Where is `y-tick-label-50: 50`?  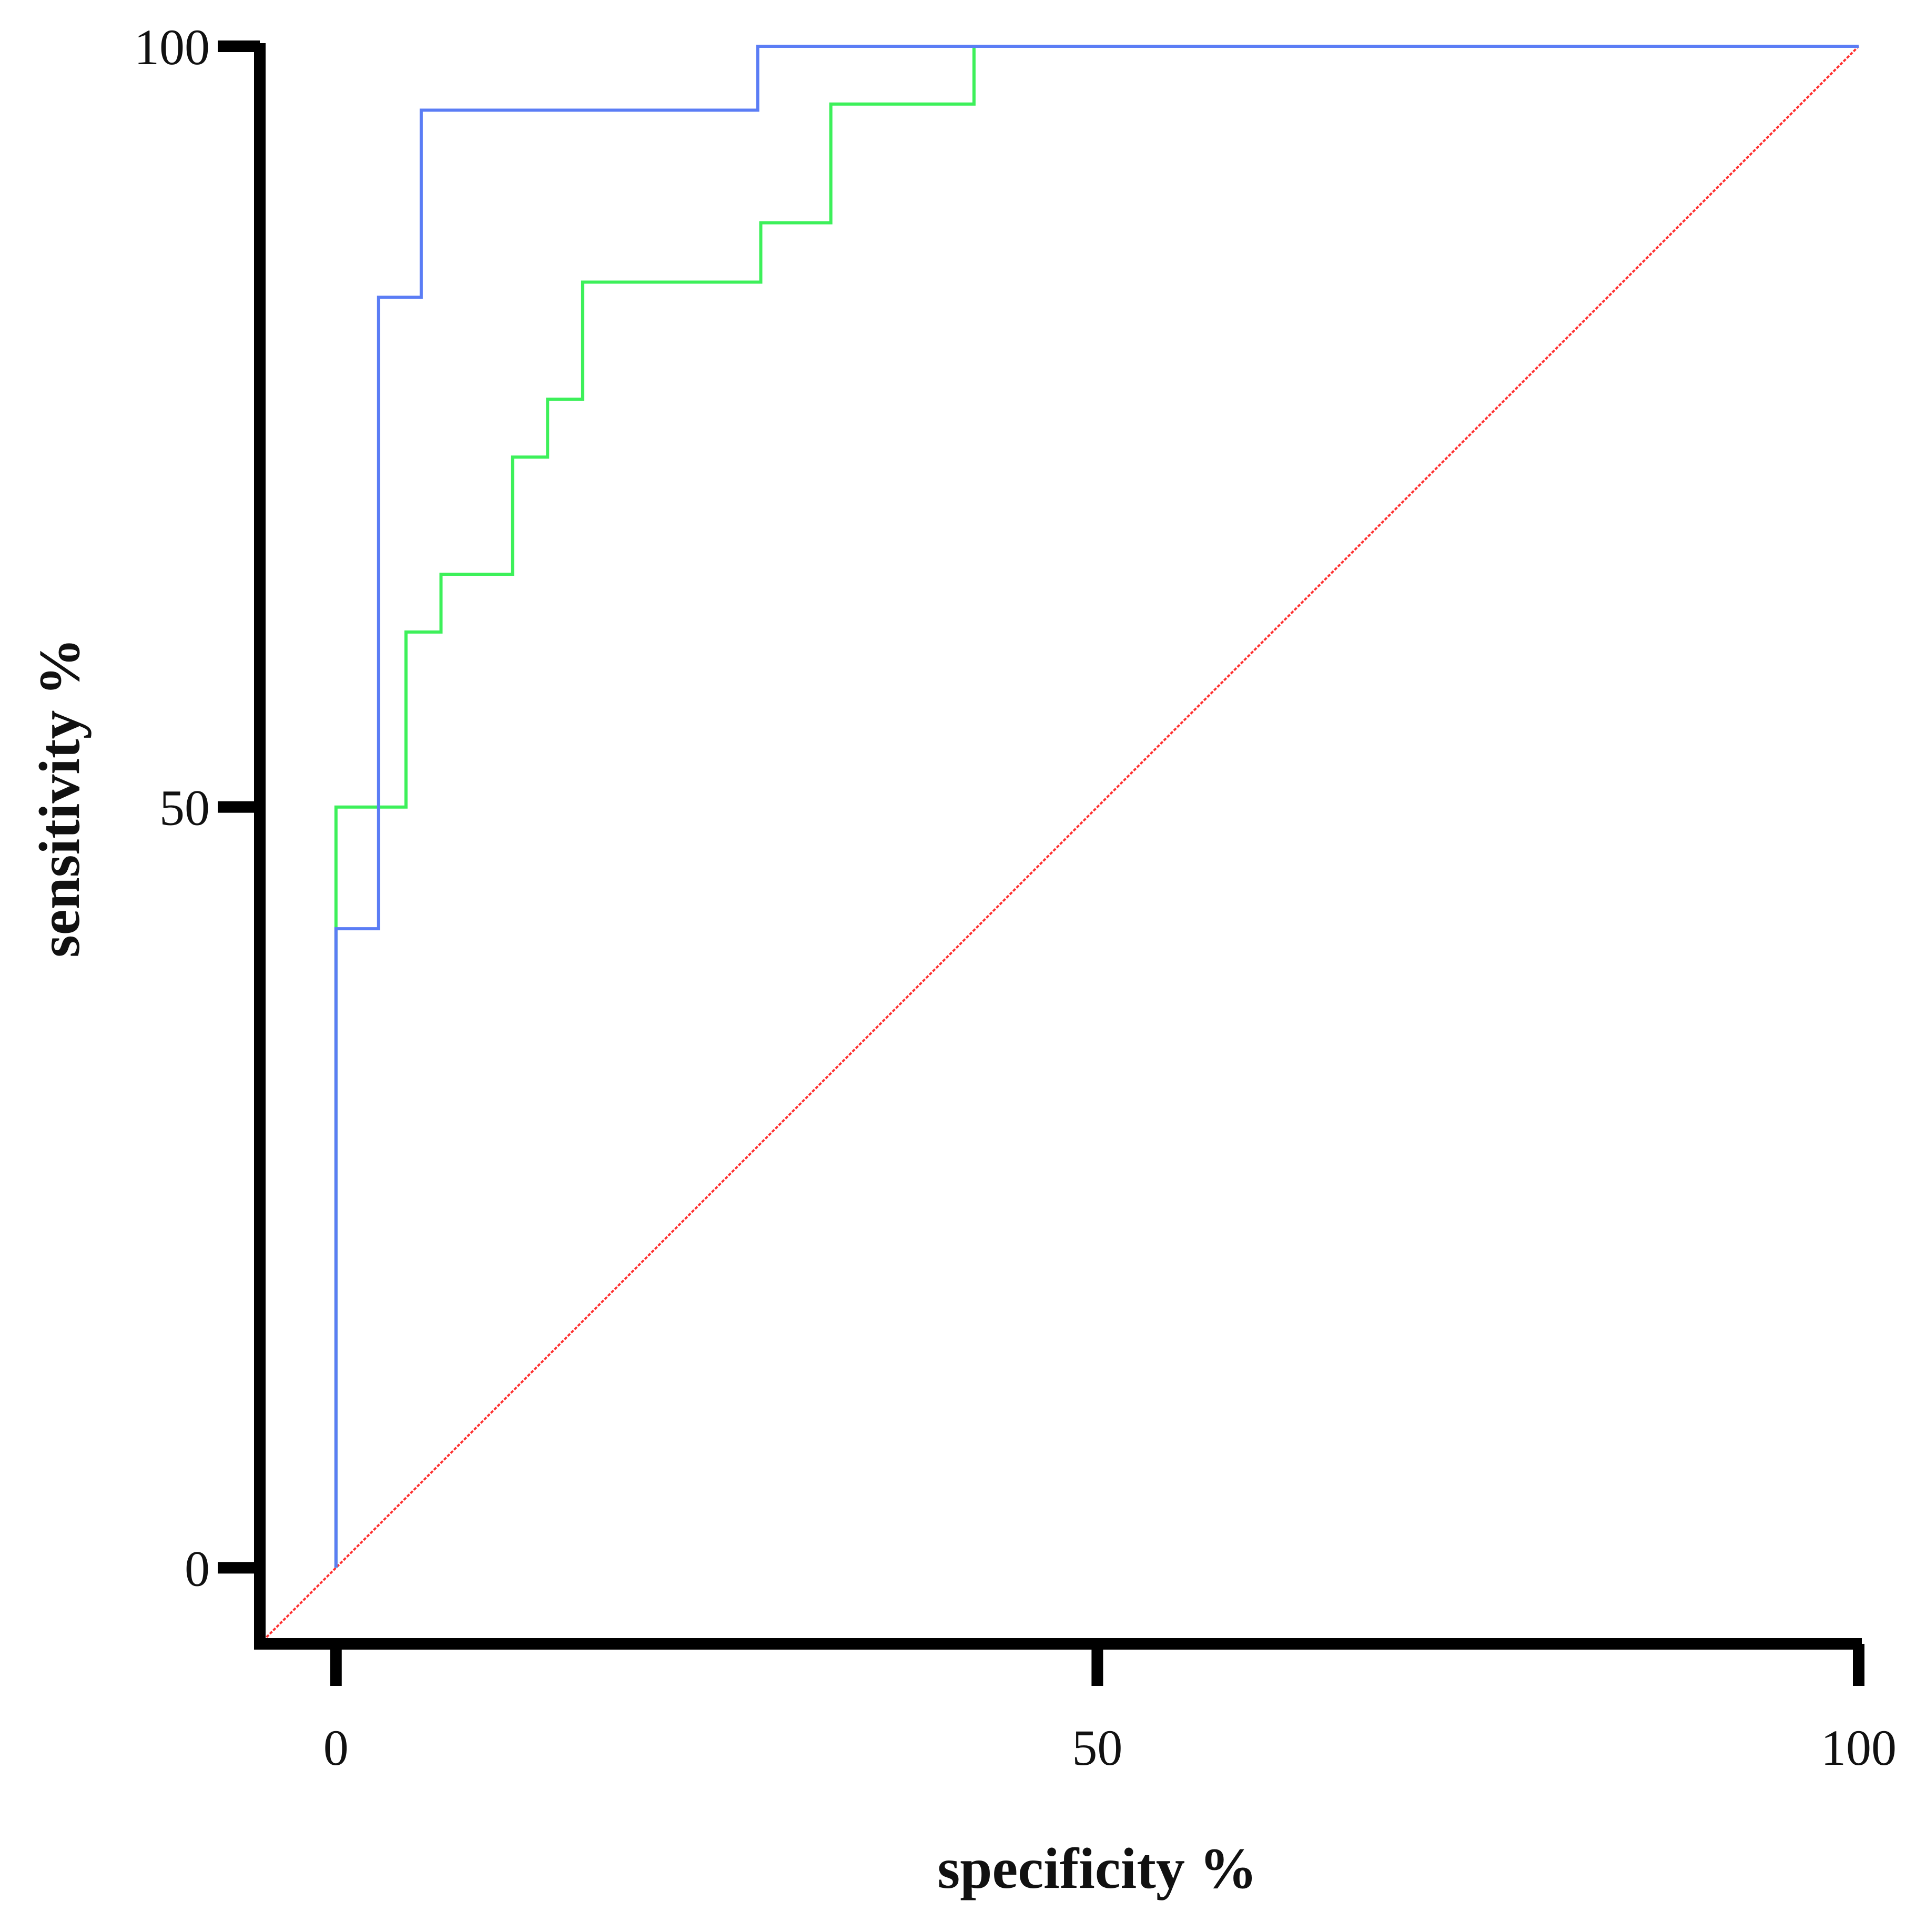 y-tick-label-50: 50 is located at coordinates (184, 808).